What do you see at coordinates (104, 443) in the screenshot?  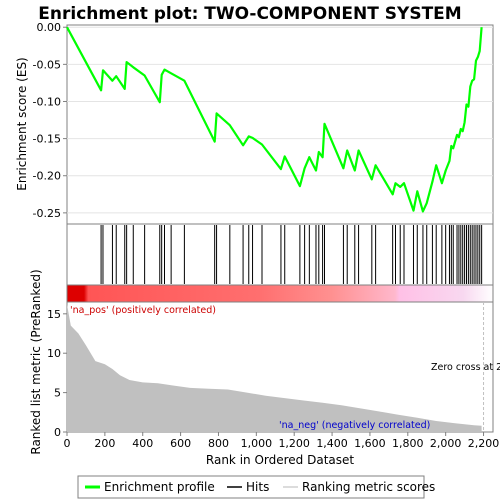 I see `x-tick-label: 200` at bounding box center [104, 443].